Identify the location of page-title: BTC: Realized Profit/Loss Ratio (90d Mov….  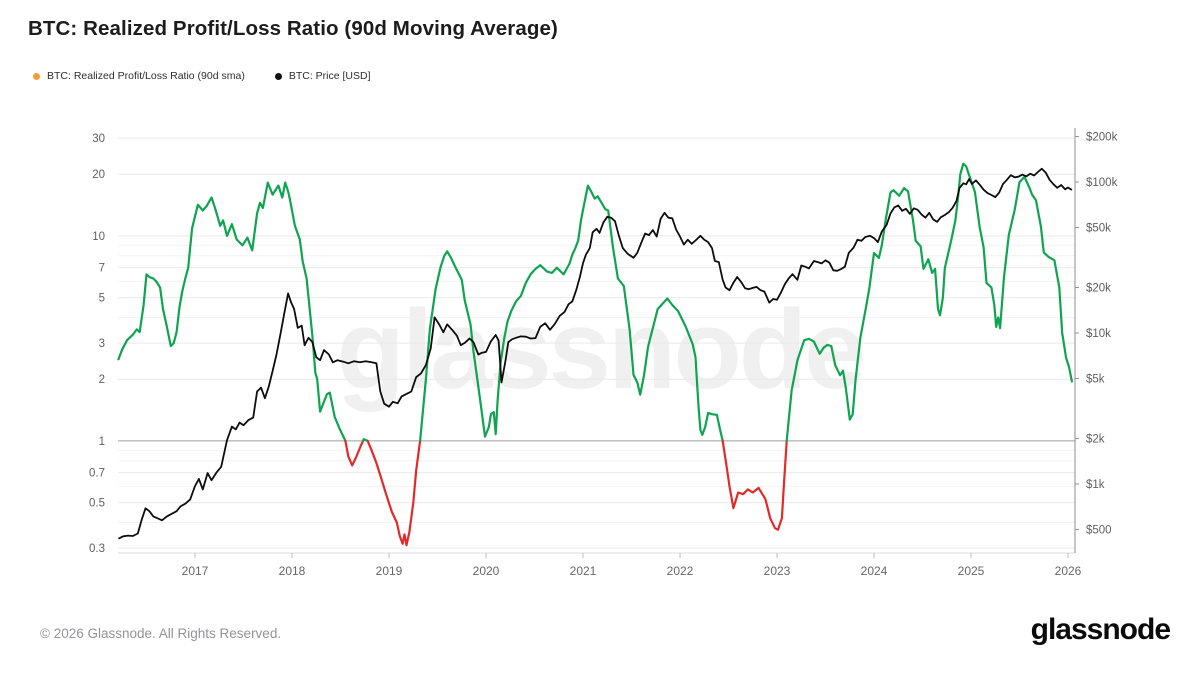
(293, 28).